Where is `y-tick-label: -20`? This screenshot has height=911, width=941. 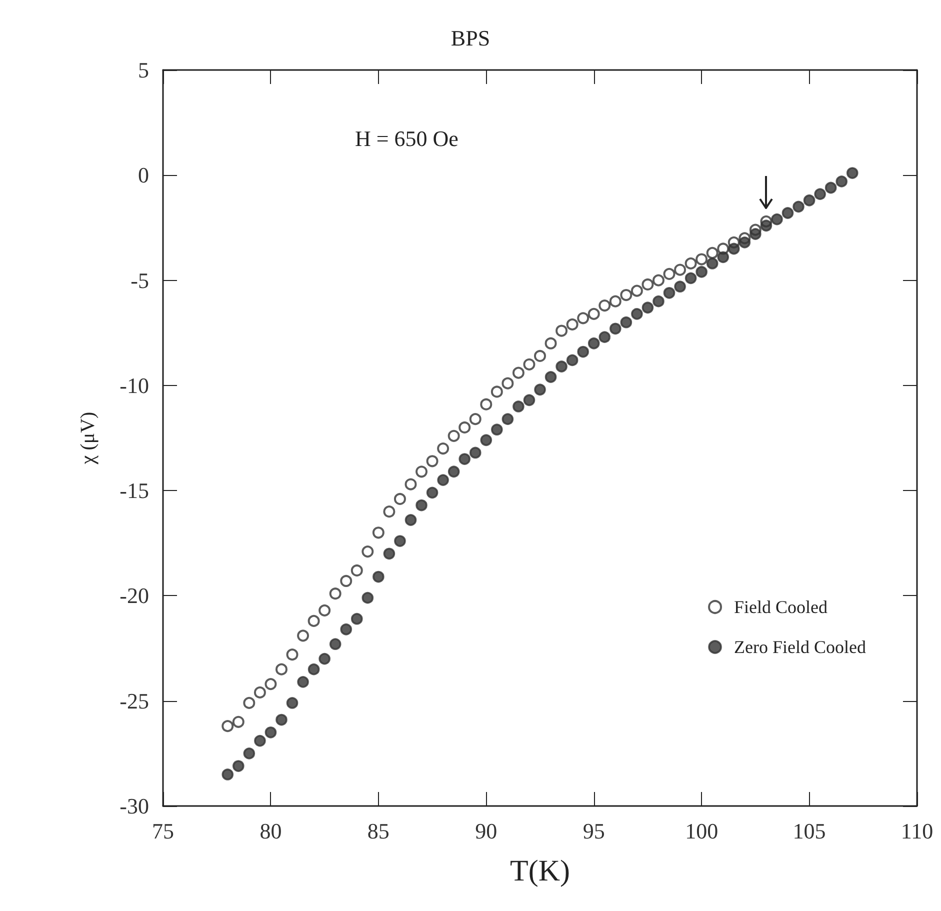 y-tick-label: -20 is located at coordinates (134, 595).